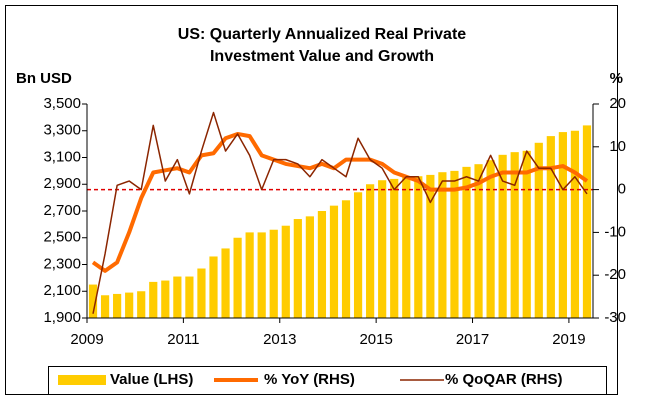 The height and width of the screenshot is (400, 648). Describe the element at coordinates (44, 78) in the screenshot. I see `y-axis-label: Bn USD` at that location.